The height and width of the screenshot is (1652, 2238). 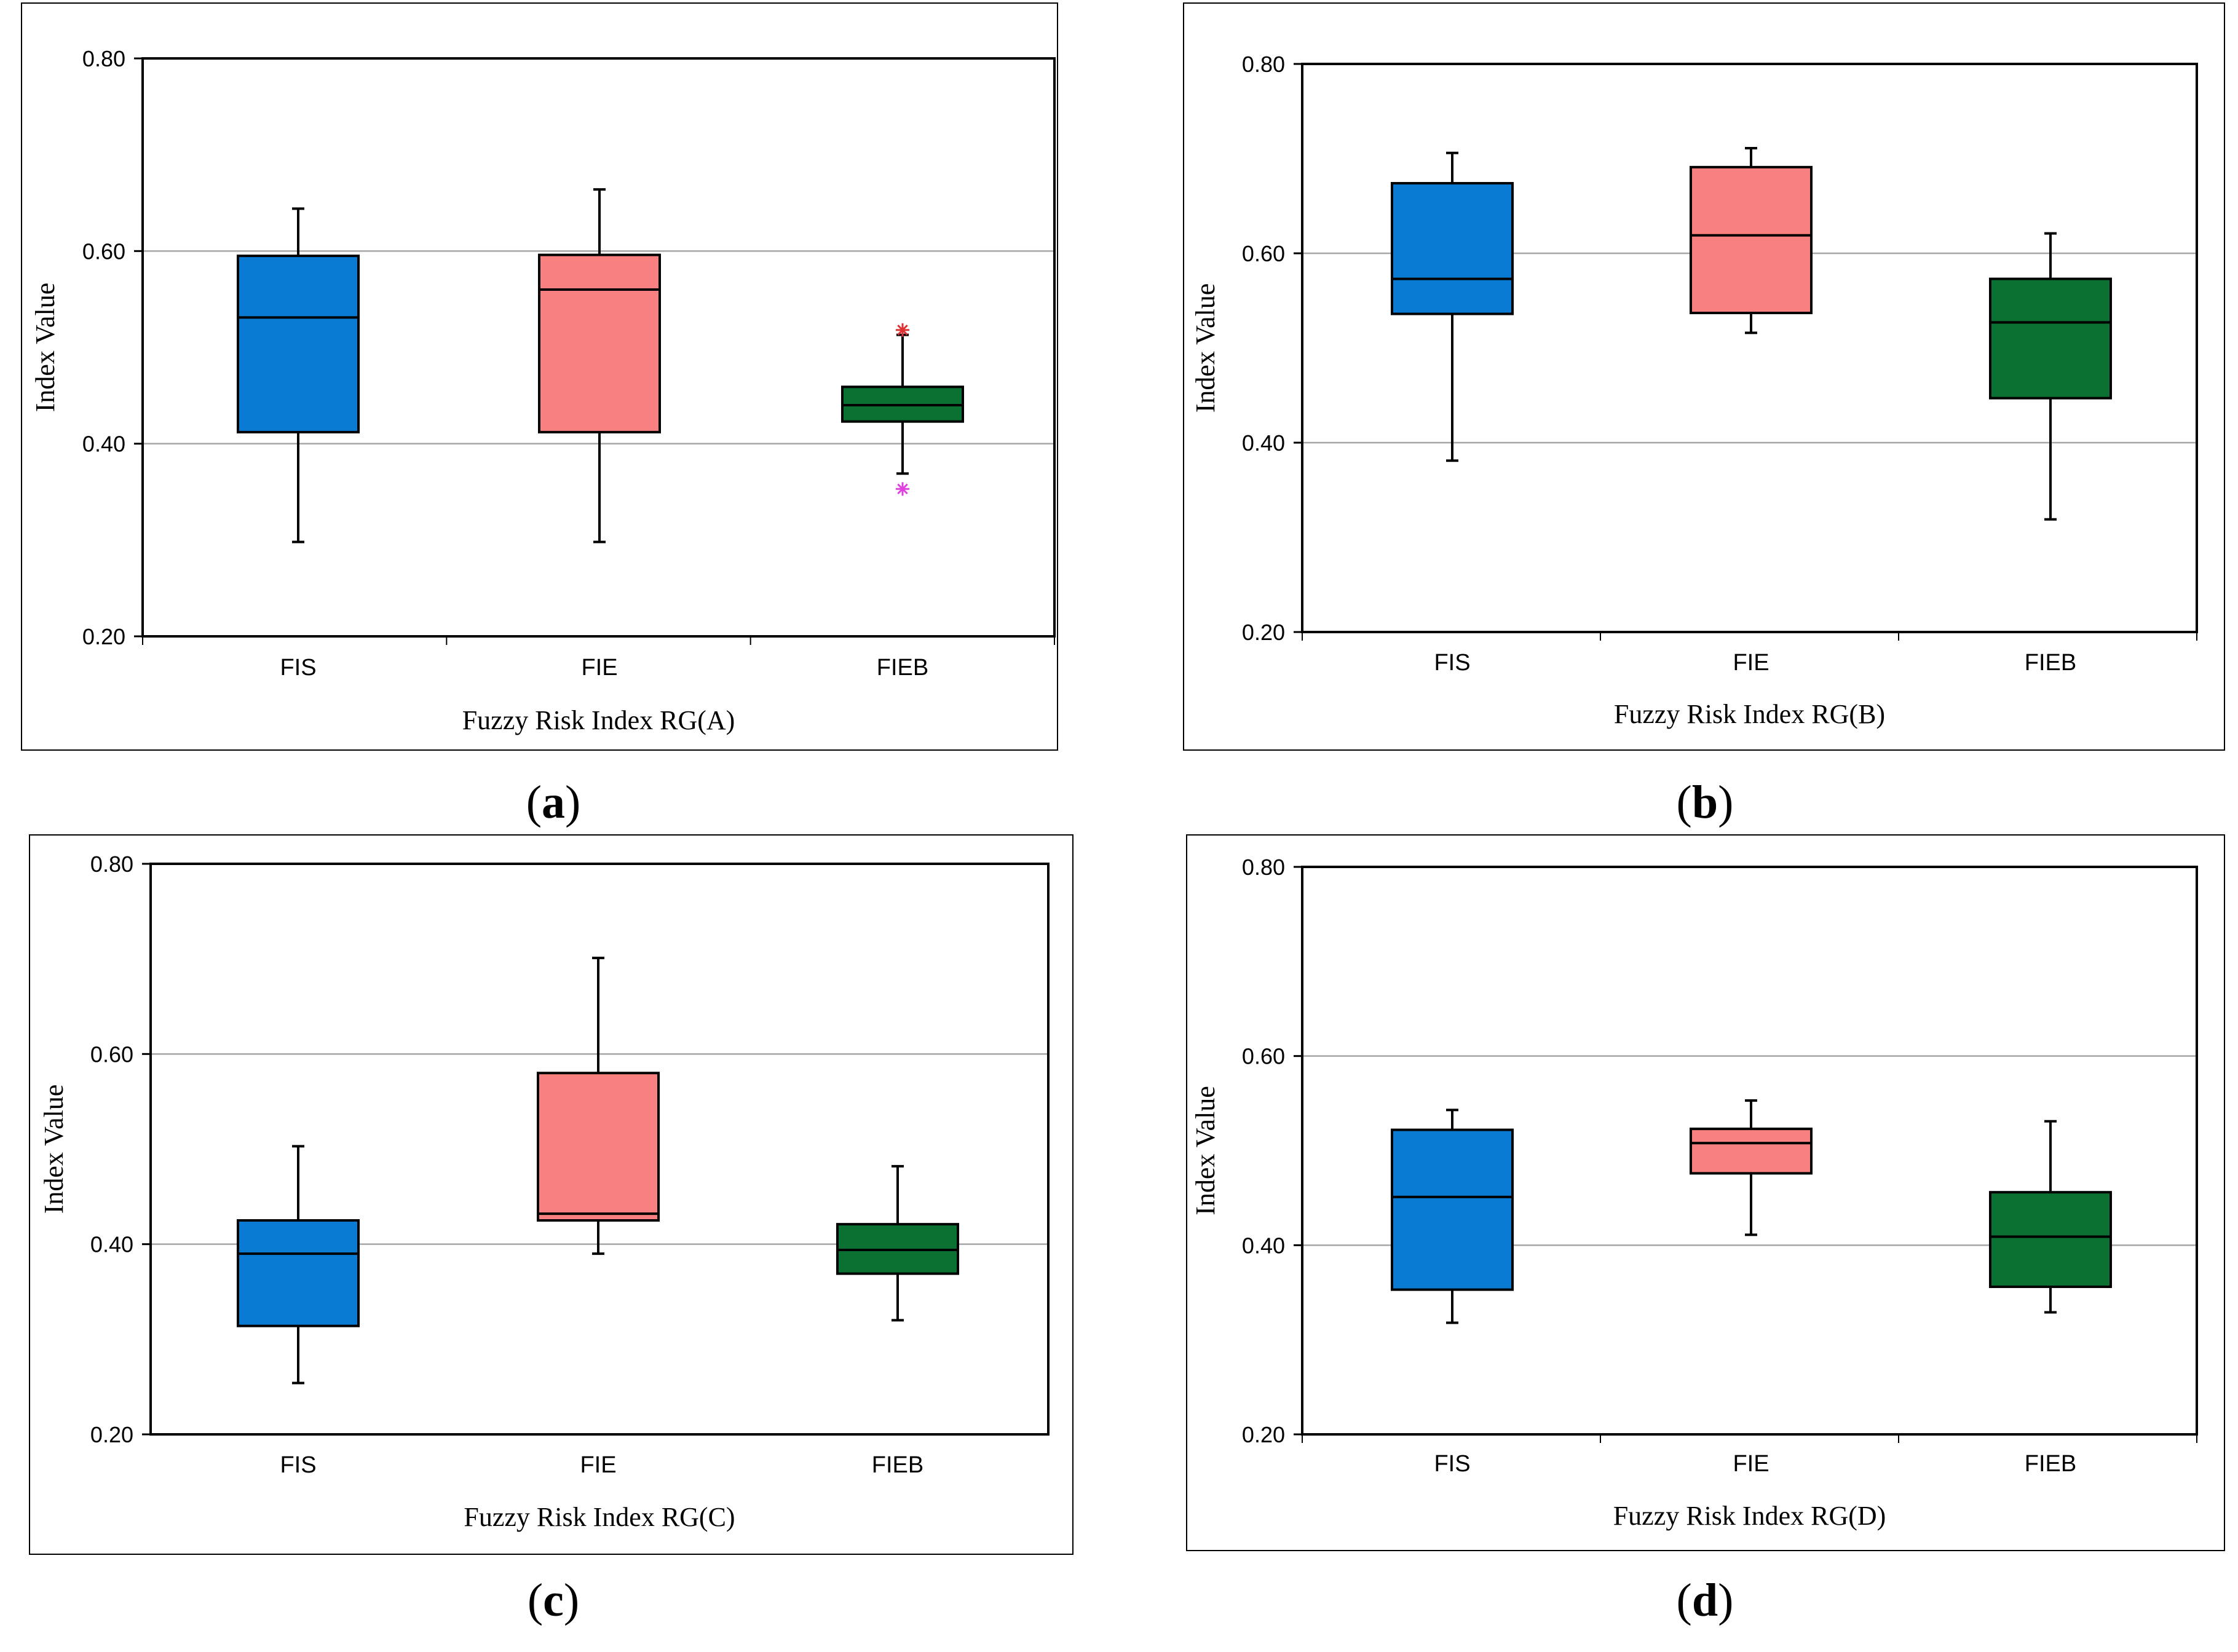 I want to click on x-axis-label: Fuzzy Risk Index RG(D), so click(x=1750, y=1516).